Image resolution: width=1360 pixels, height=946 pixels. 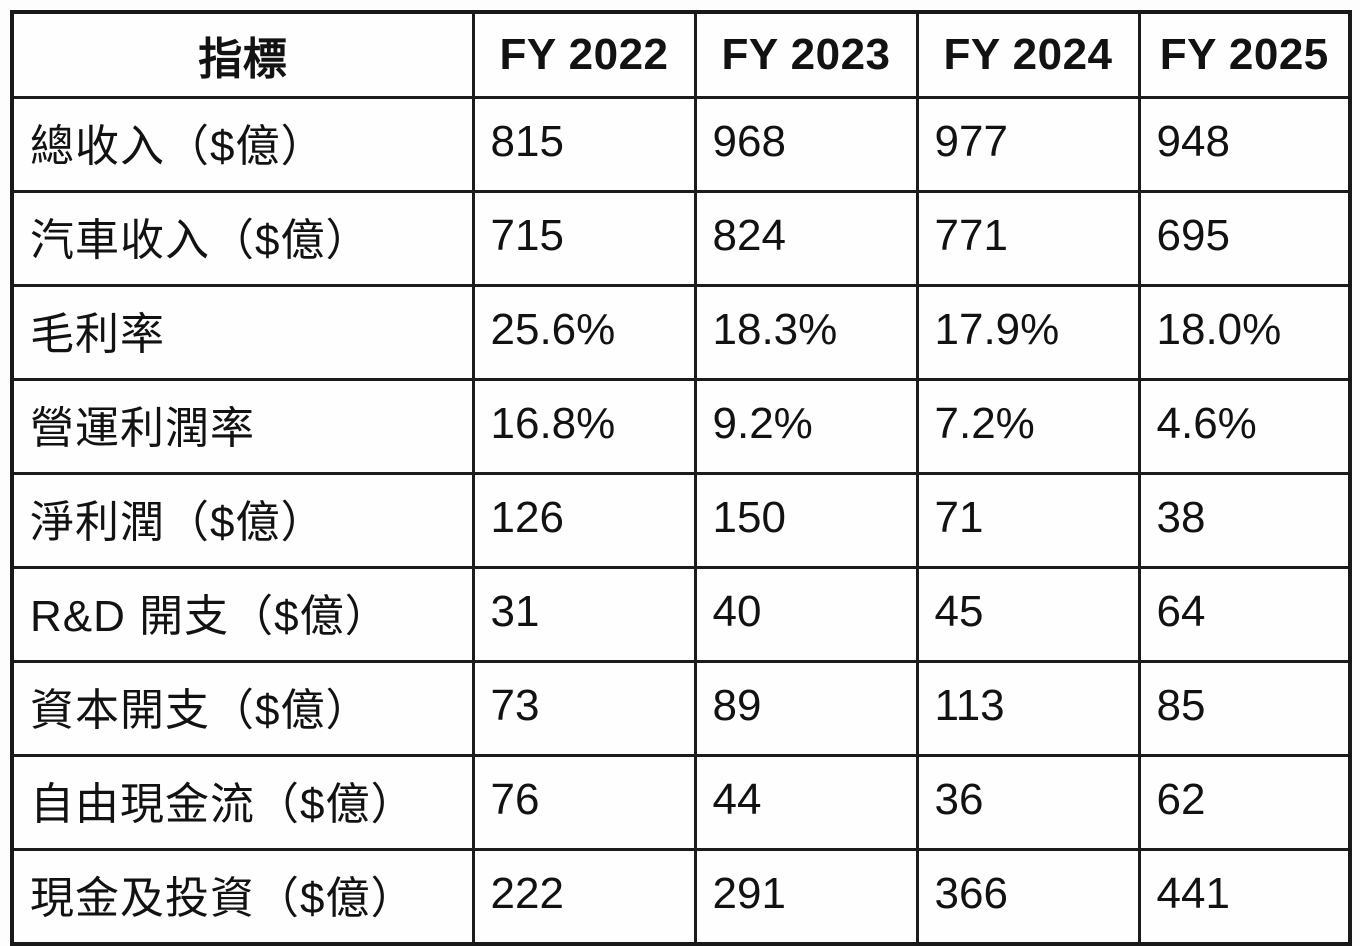 What do you see at coordinates (1028, 708) in the screenshot?
I see `value-cell: 113` at bounding box center [1028, 708].